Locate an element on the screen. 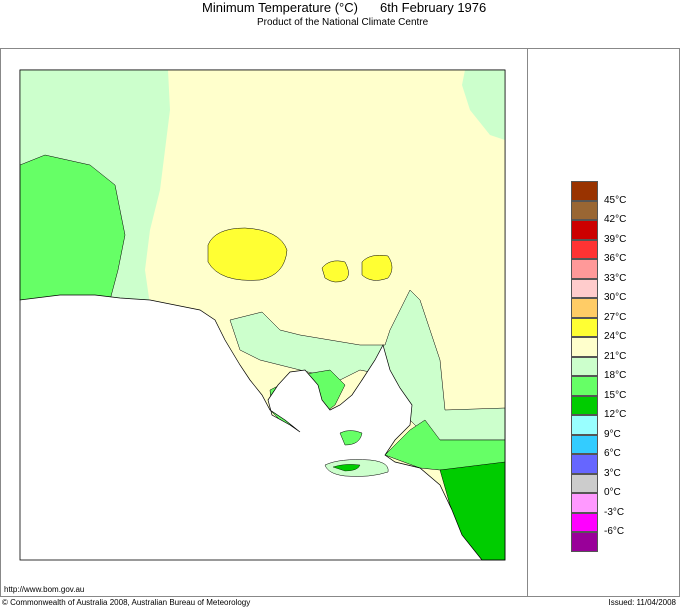  legend-label: 36°C is located at coordinates (615, 258).